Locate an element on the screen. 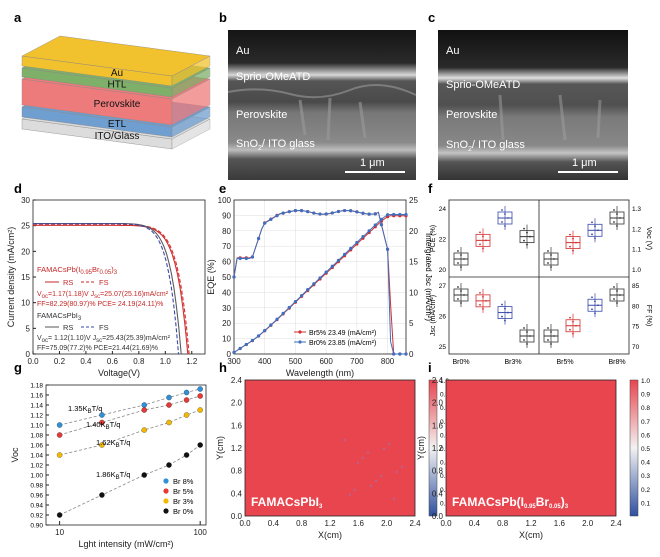 This screenshot has height=557, width=660. x-tick-label: 0.0 is located at coordinates (446, 523).